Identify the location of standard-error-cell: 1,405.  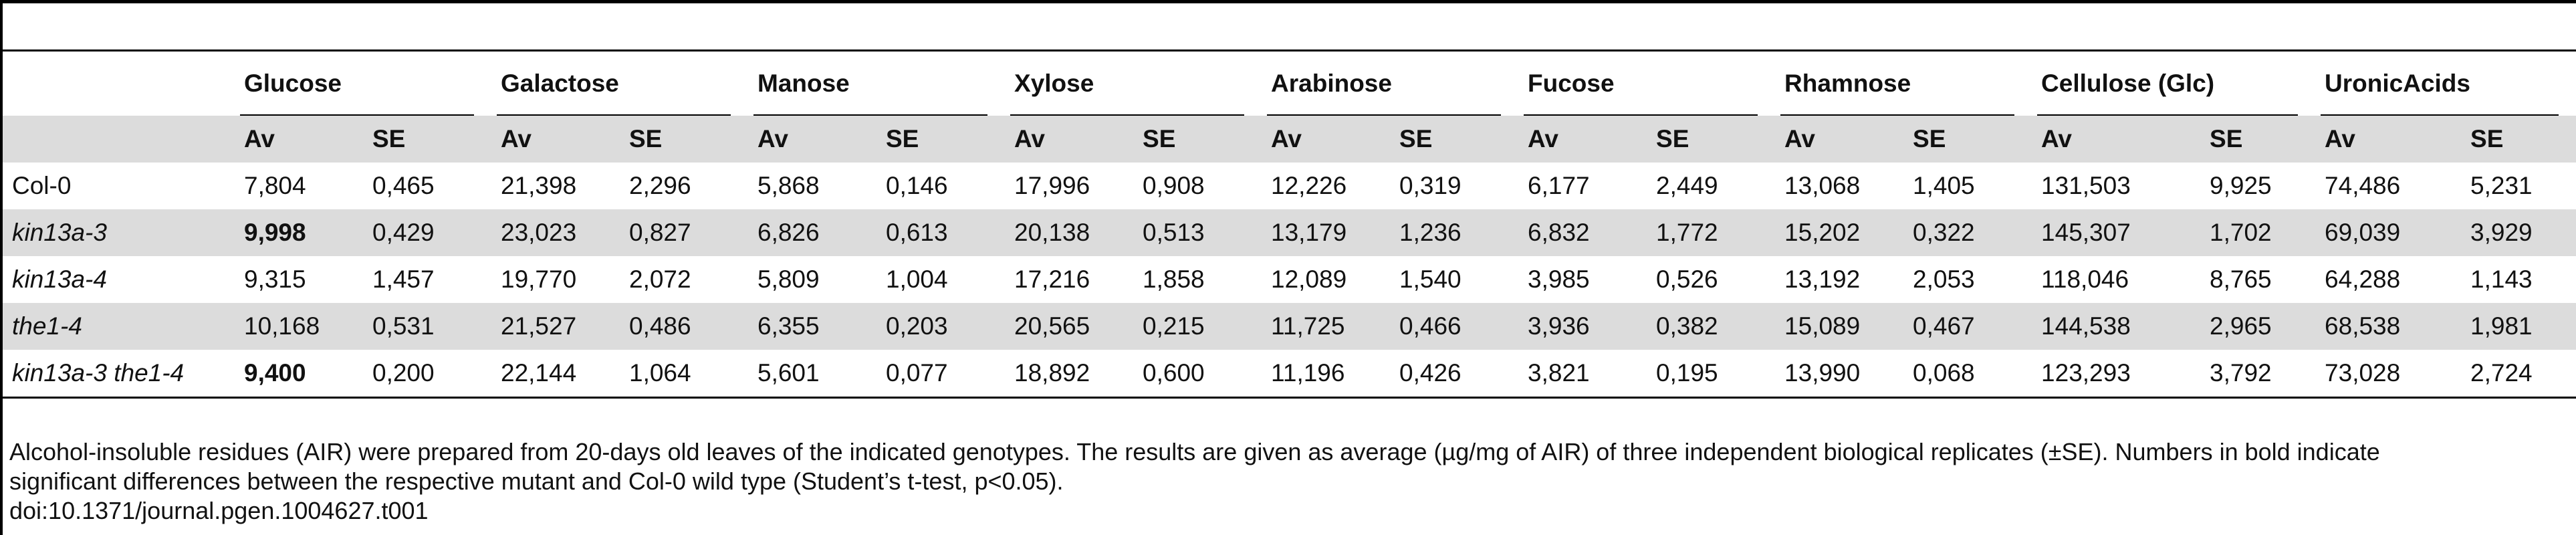
(1973, 186).